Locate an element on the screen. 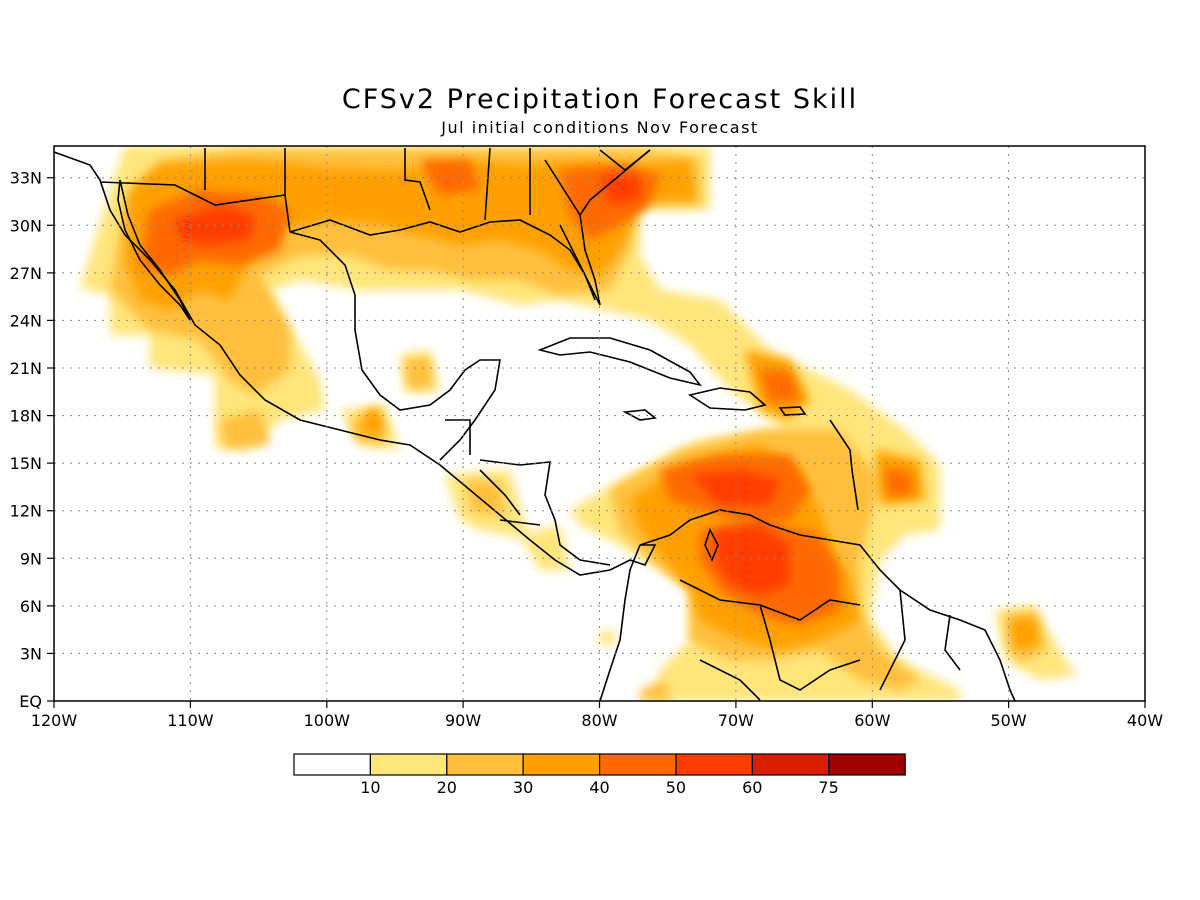 The width and height of the screenshot is (1200, 900). lat-tick-label: 27N is located at coordinates (26, 273).